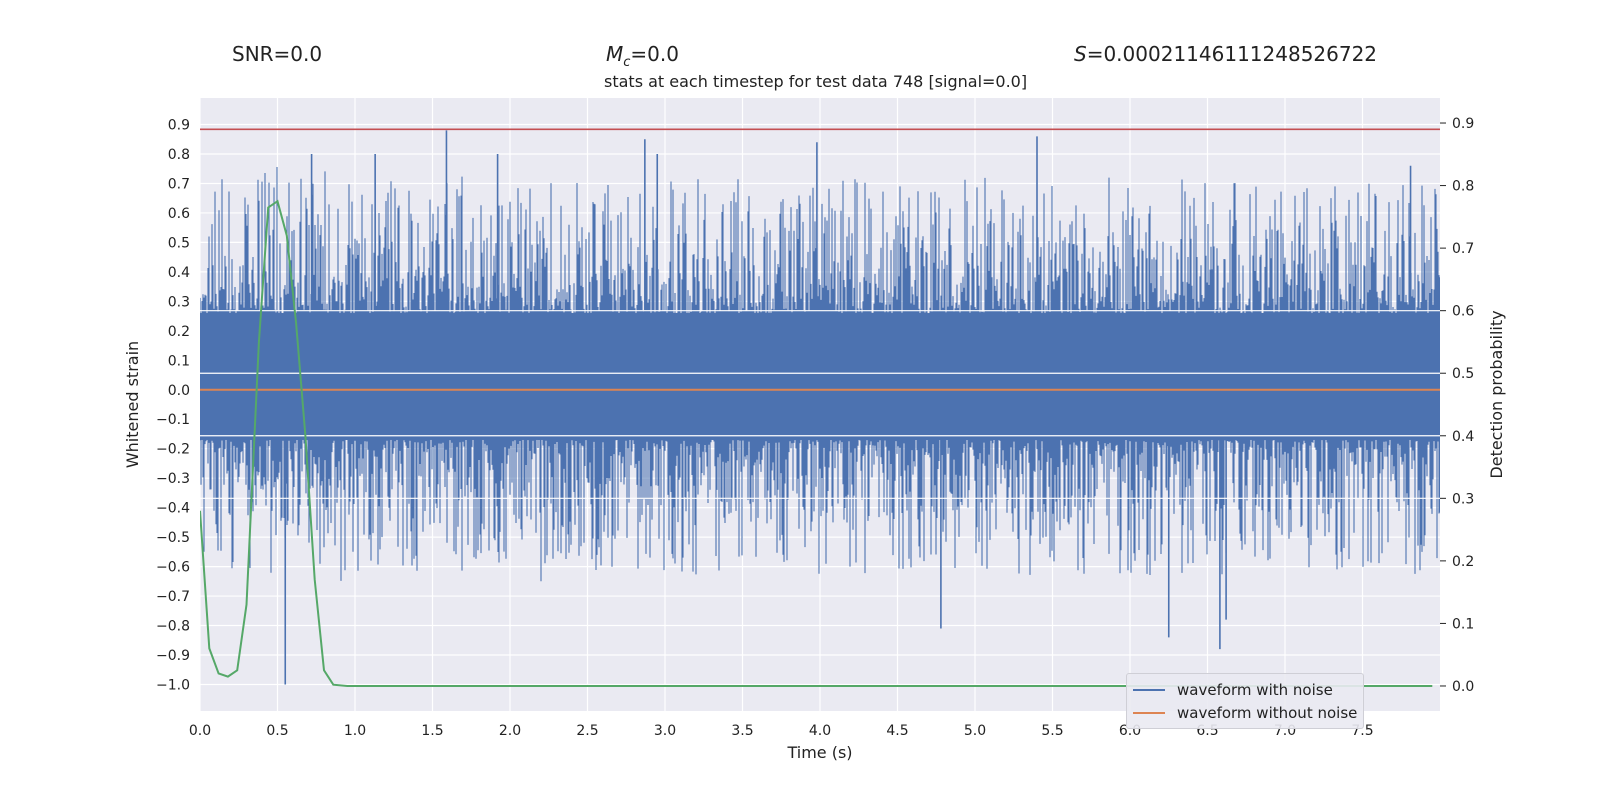 The width and height of the screenshot is (1600, 800). What do you see at coordinates (1457, 405) in the screenshot?
I see `y-axis-right: 0.9 0.8 0.7 0.6 0.5 0.4 0.3 0.2 0.1 0.0` at bounding box center [1457, 405].